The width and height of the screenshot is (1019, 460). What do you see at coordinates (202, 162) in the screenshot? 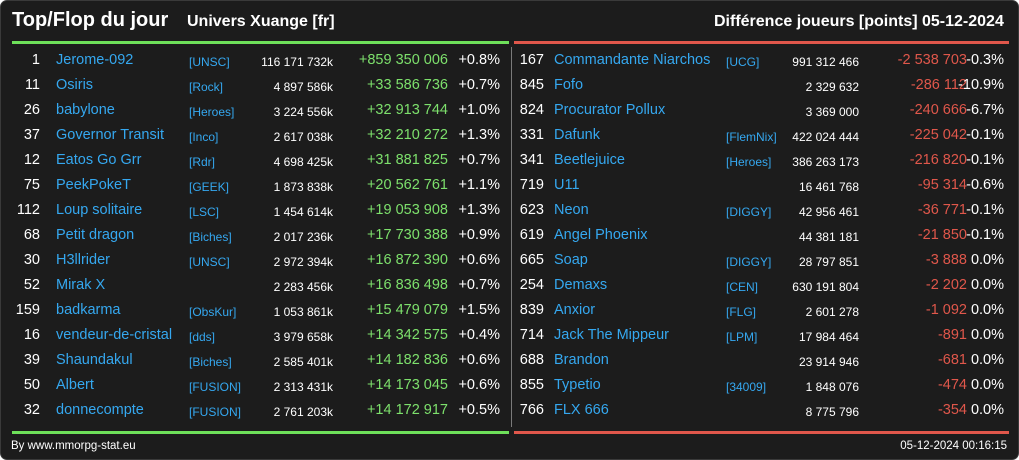
I see `alliance-tag-link: [Rdr]` at bounding box center [202, 162].